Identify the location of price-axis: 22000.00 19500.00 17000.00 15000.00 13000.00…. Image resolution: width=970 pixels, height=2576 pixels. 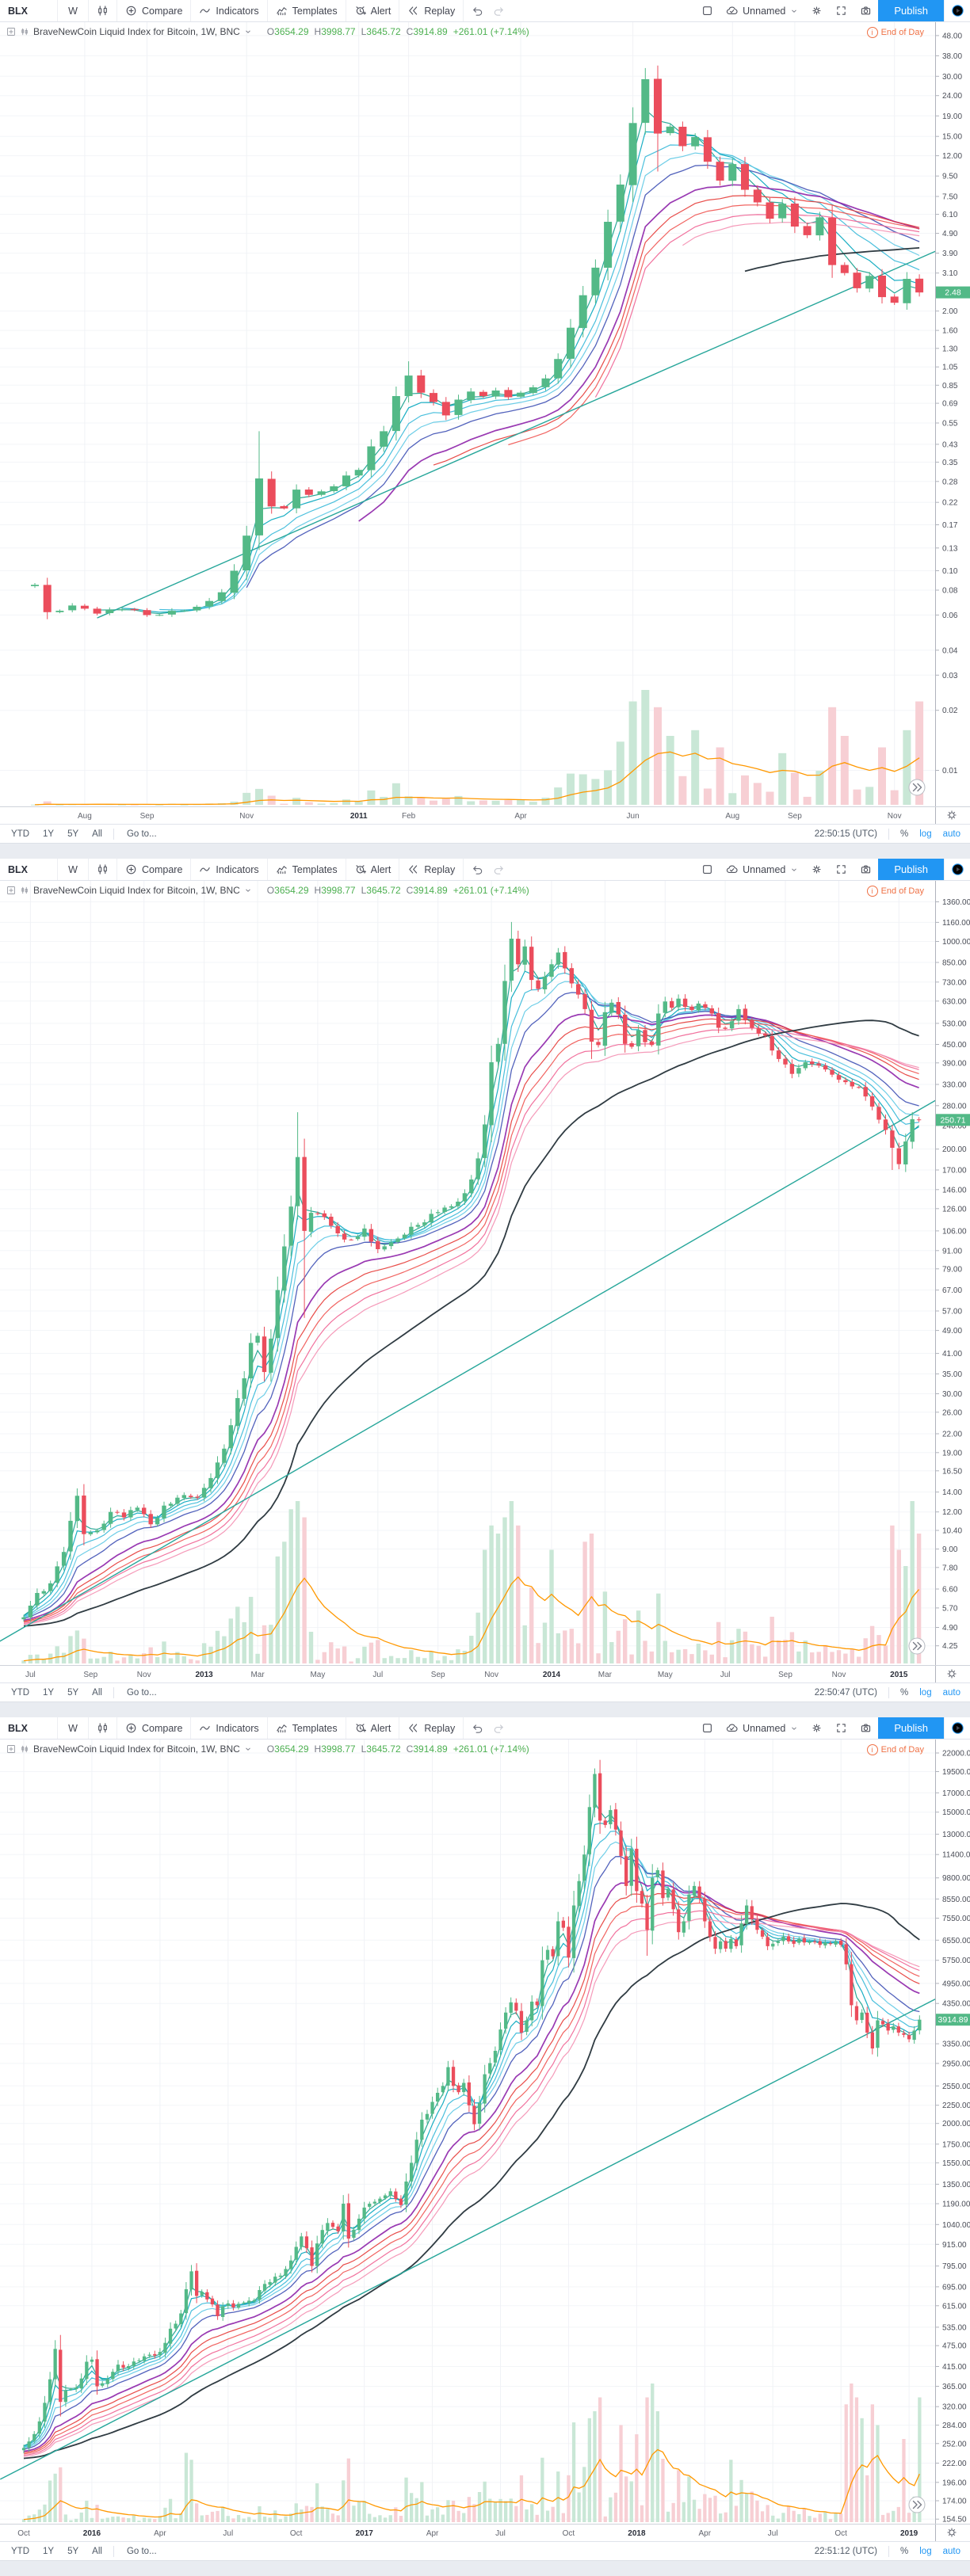
(953, 2138).